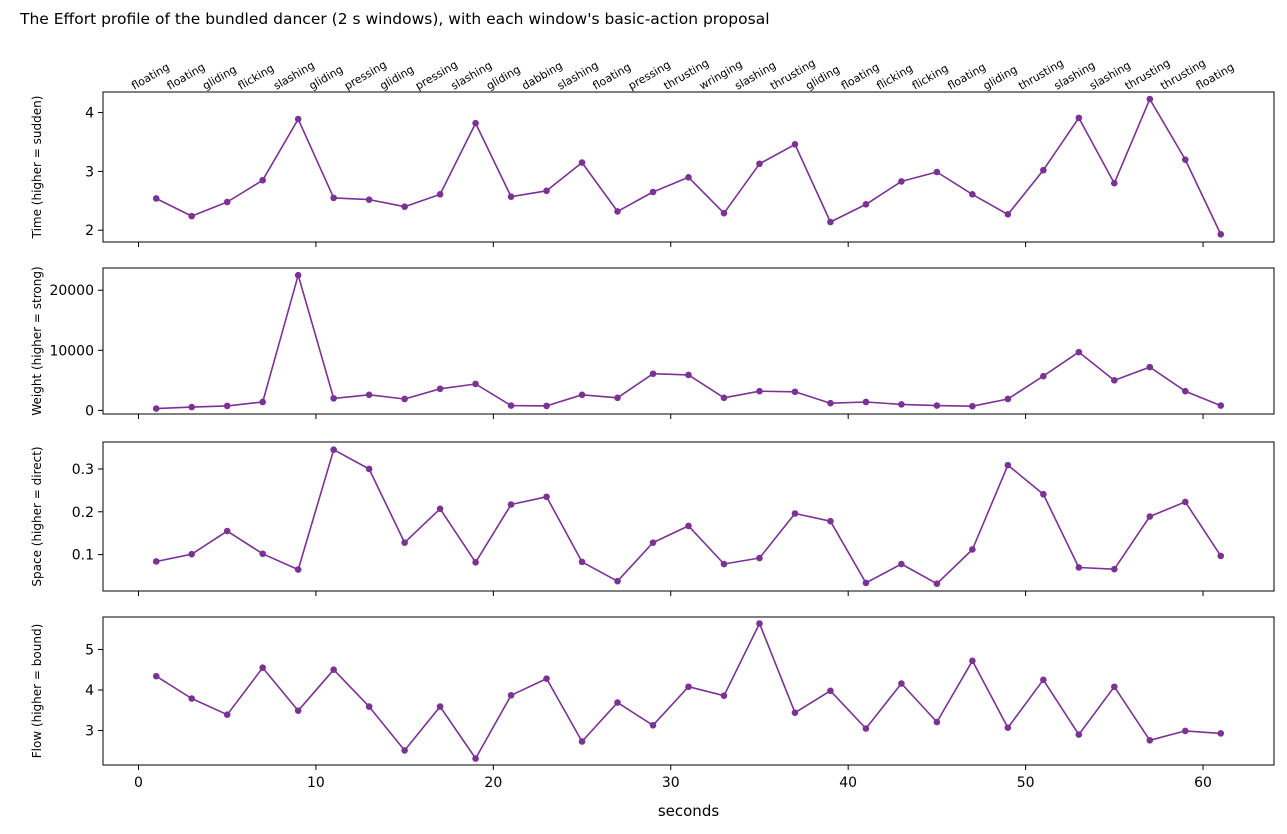 The image size is (1287, 834). Describe the element at coordinates (186, 76) in the screenshot. I see `action-label-1: floating` at that location.